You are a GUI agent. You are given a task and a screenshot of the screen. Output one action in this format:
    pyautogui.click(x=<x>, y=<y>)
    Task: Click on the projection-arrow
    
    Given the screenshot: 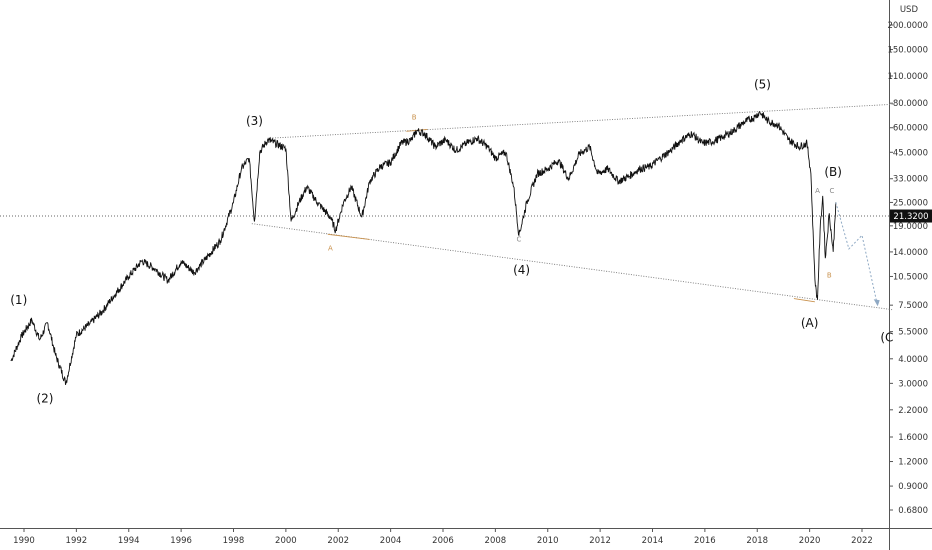 What is the action you would take?
    pyautogui.click(x=857, y=254)
    